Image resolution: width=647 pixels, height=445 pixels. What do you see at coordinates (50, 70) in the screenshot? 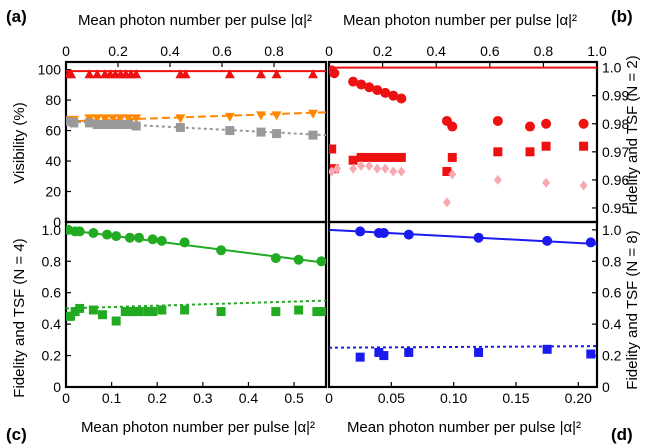
I see `y-tick-label: 100` at bounding box center [50, 70].